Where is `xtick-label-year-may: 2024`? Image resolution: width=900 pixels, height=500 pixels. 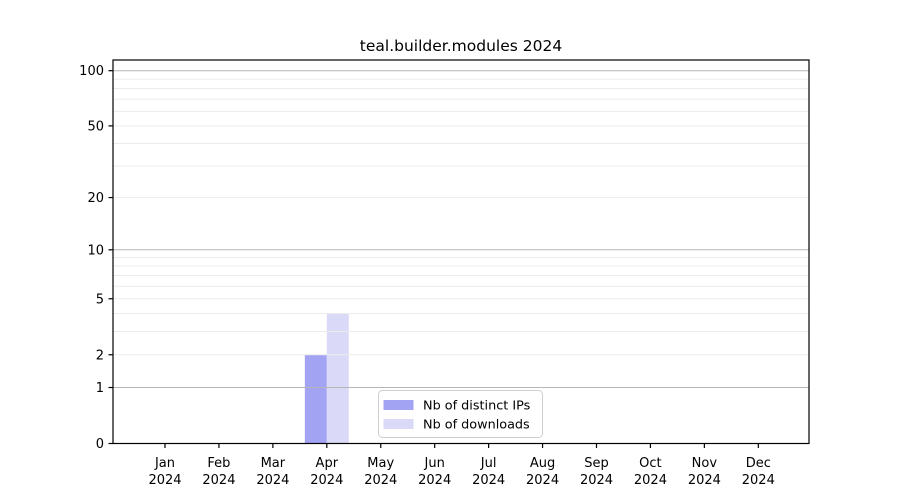 xtick-label-year-may: 2024 is located at coordinates (380, 480).